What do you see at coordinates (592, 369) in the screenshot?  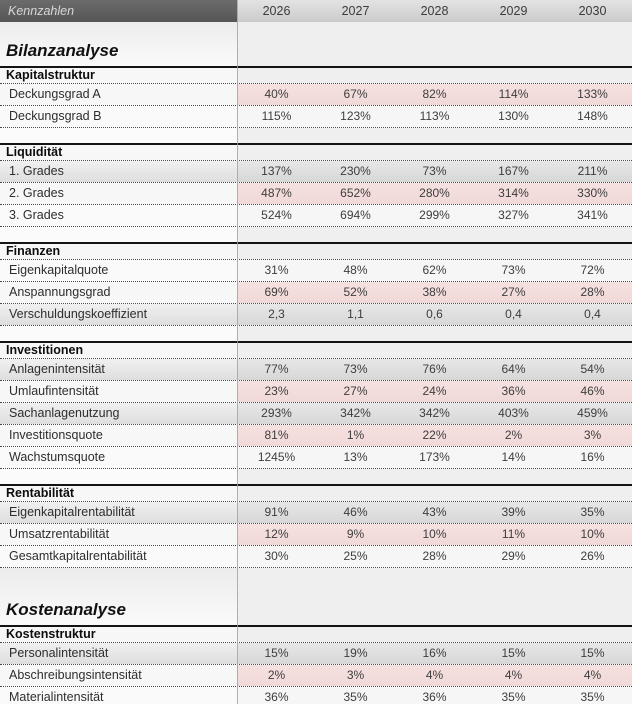 I see `value-cell: 54%` at bounding box center [592, 369].